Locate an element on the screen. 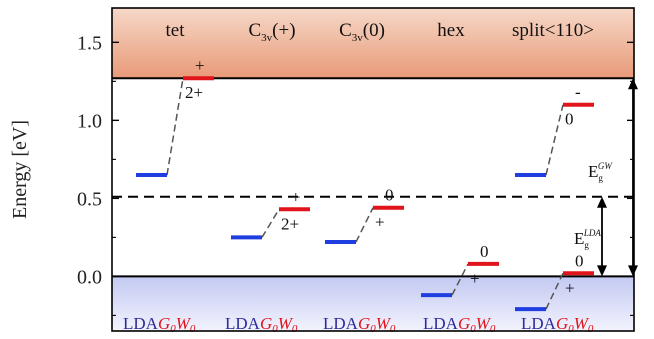  y-tick-label: 1.0 is located at coordinates (89, 121).